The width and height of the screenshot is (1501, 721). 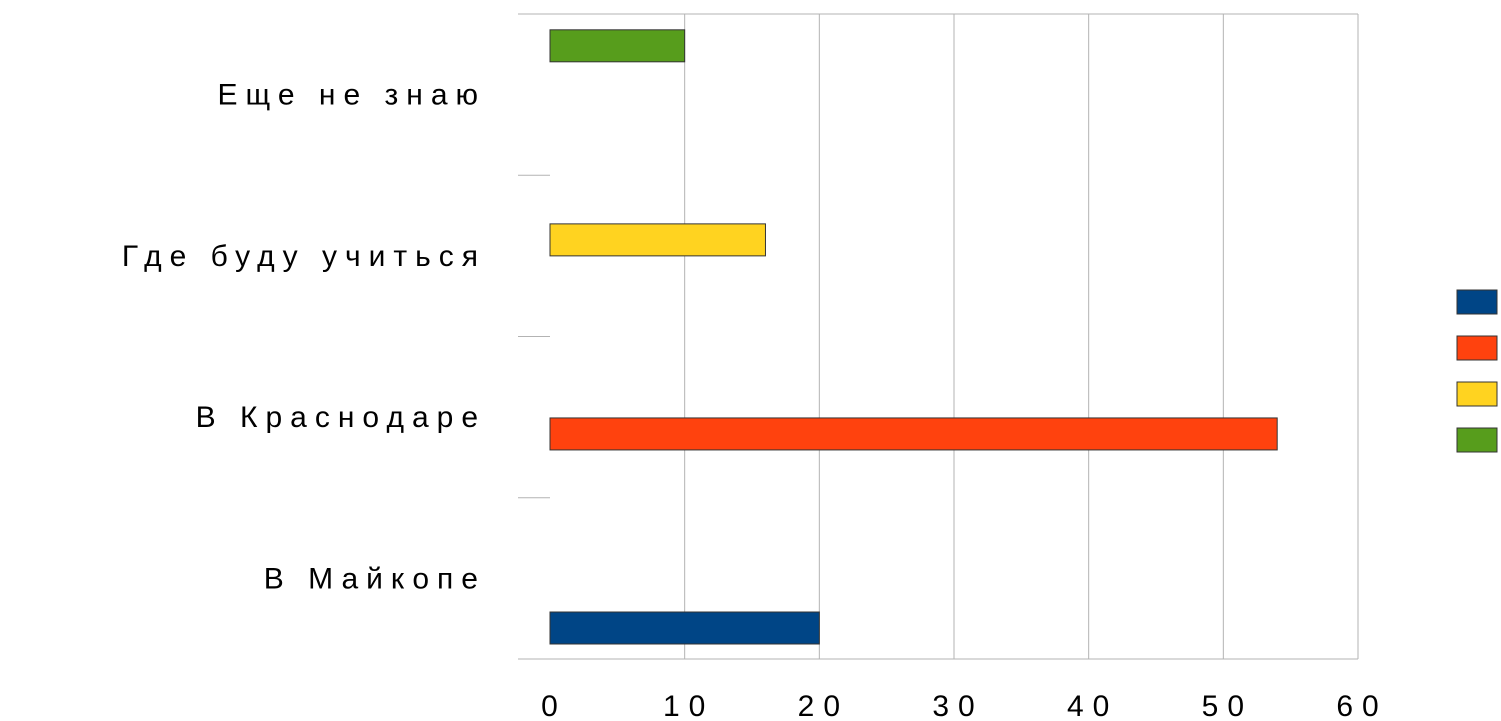 I want to click on x-tick-label: 30, so click(x=957, y=705).